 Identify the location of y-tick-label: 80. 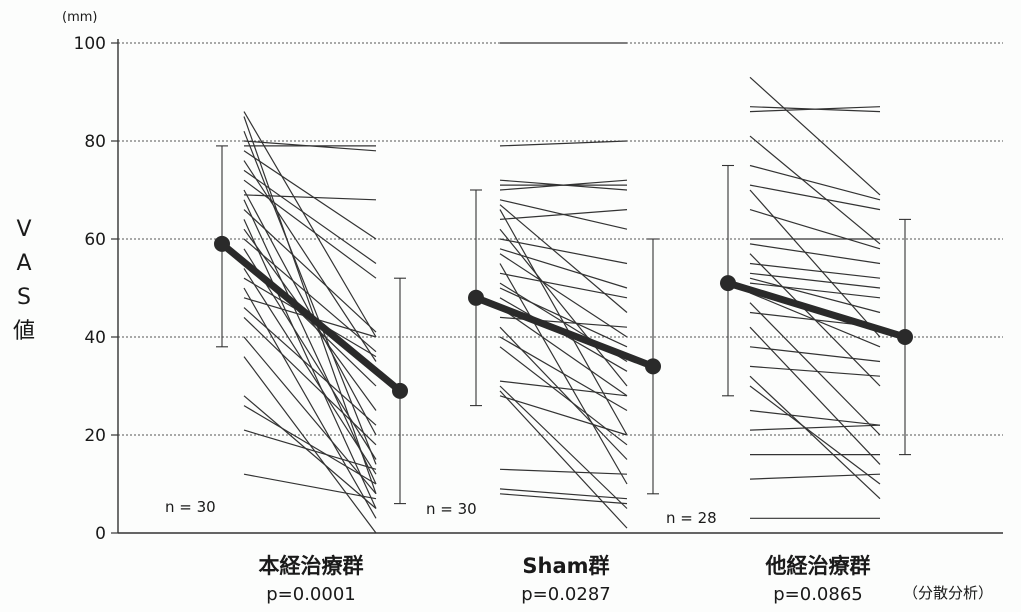
(95, 142).